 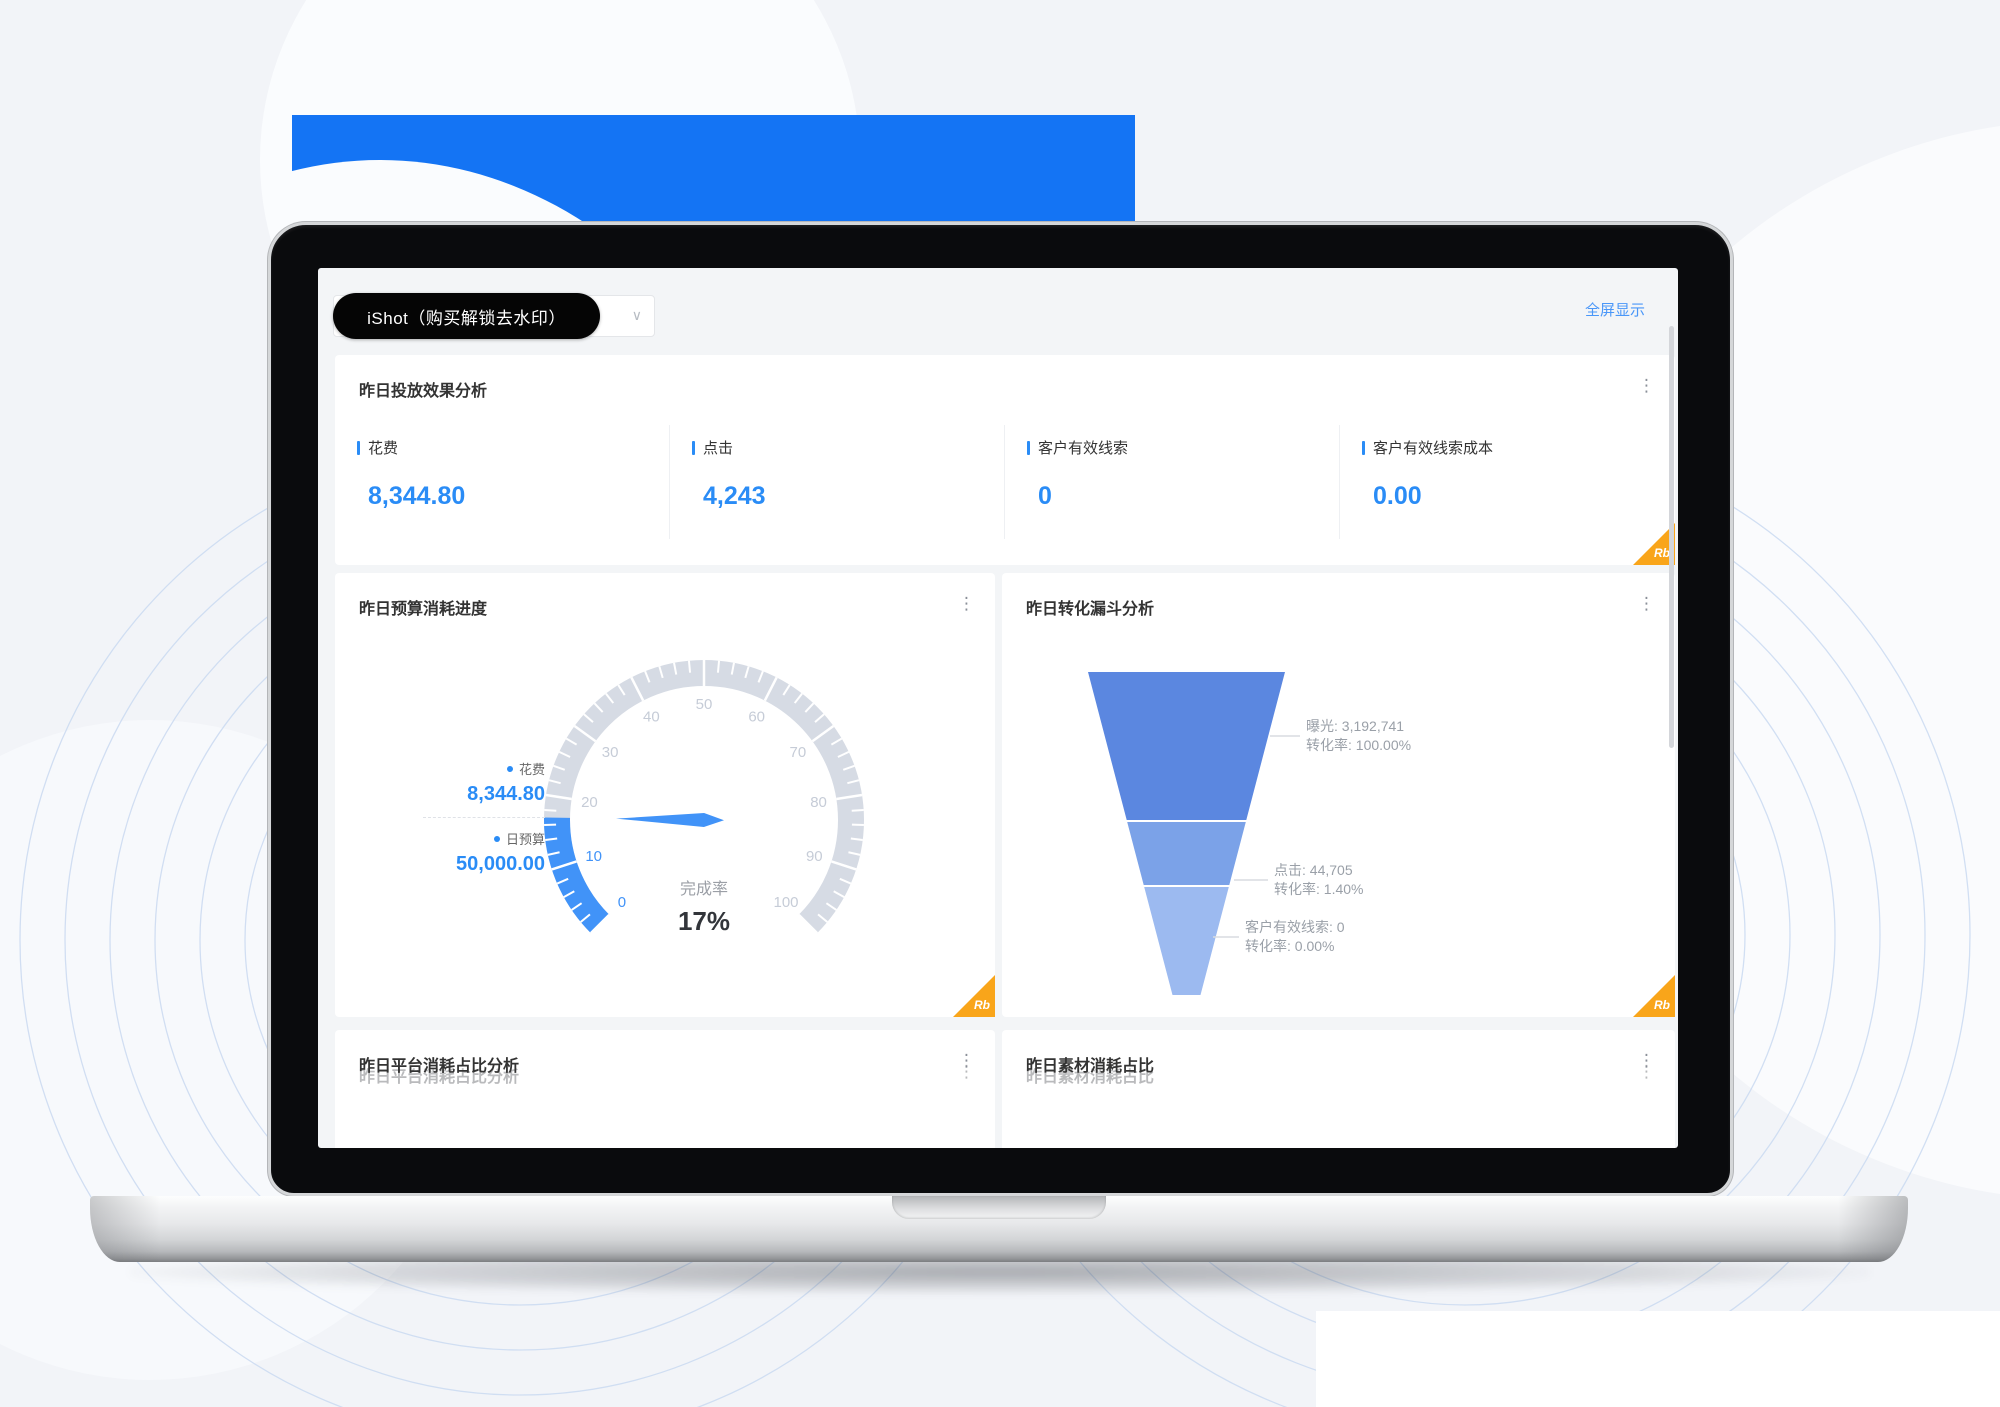 I want to click on funnel-card: 昨日转化漏斗分析 ⋮ 曝光: 3,192,741 转化率: 100.00%, so click(x=1338, y=795).